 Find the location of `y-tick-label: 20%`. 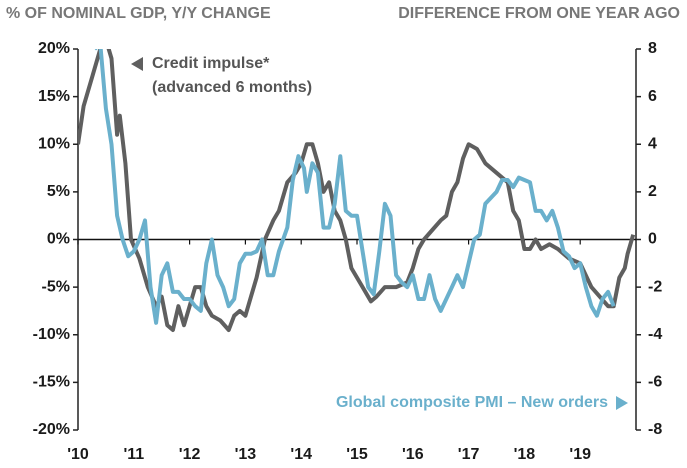

y-tick-label: 20% is located at coordinates (54, 48).